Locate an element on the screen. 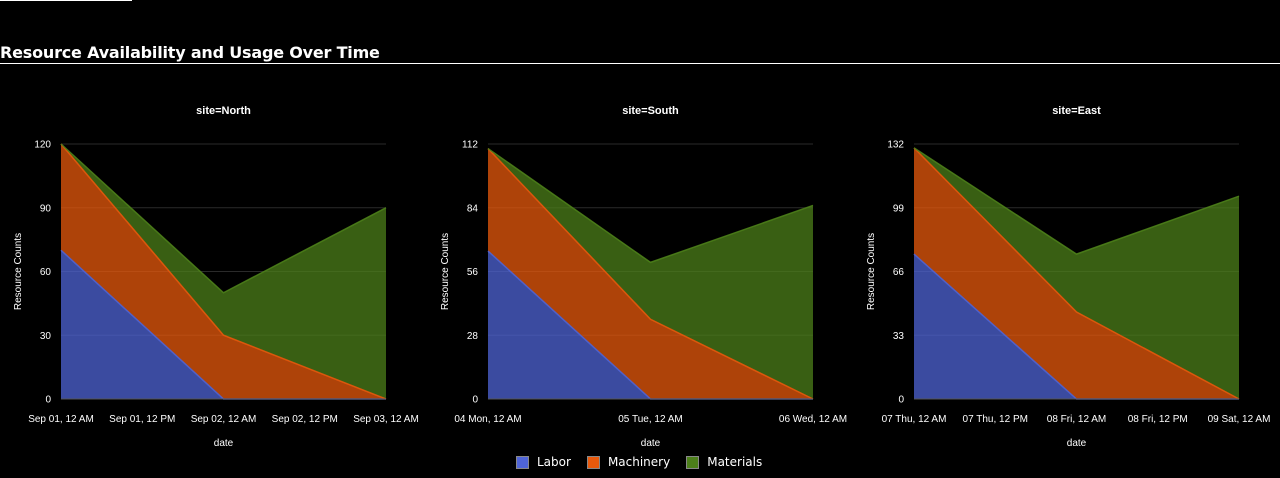  title-divider is located at coordinates (640, 63).